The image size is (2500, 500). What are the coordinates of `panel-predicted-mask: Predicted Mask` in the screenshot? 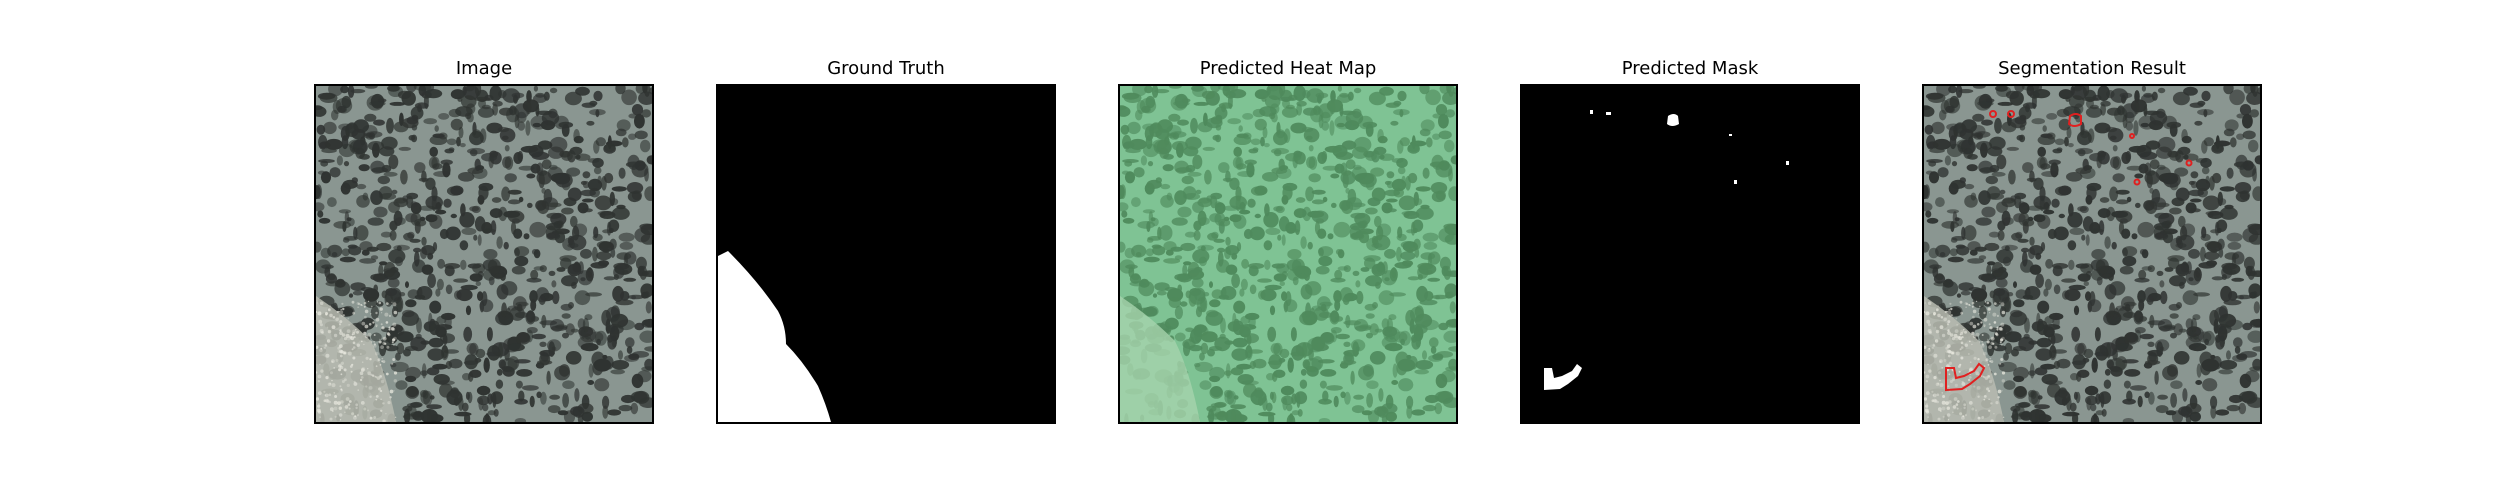 It's located at (1690, 250).